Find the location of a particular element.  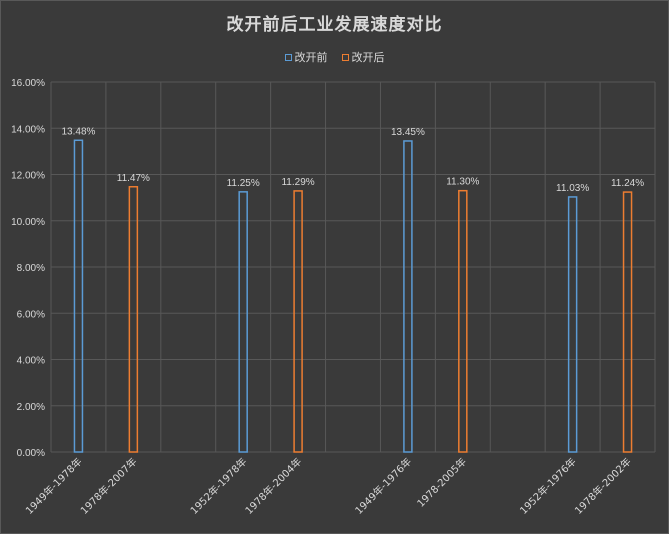

x-tick-label: 1952年-1976年 is located at coordinates (548, 486).